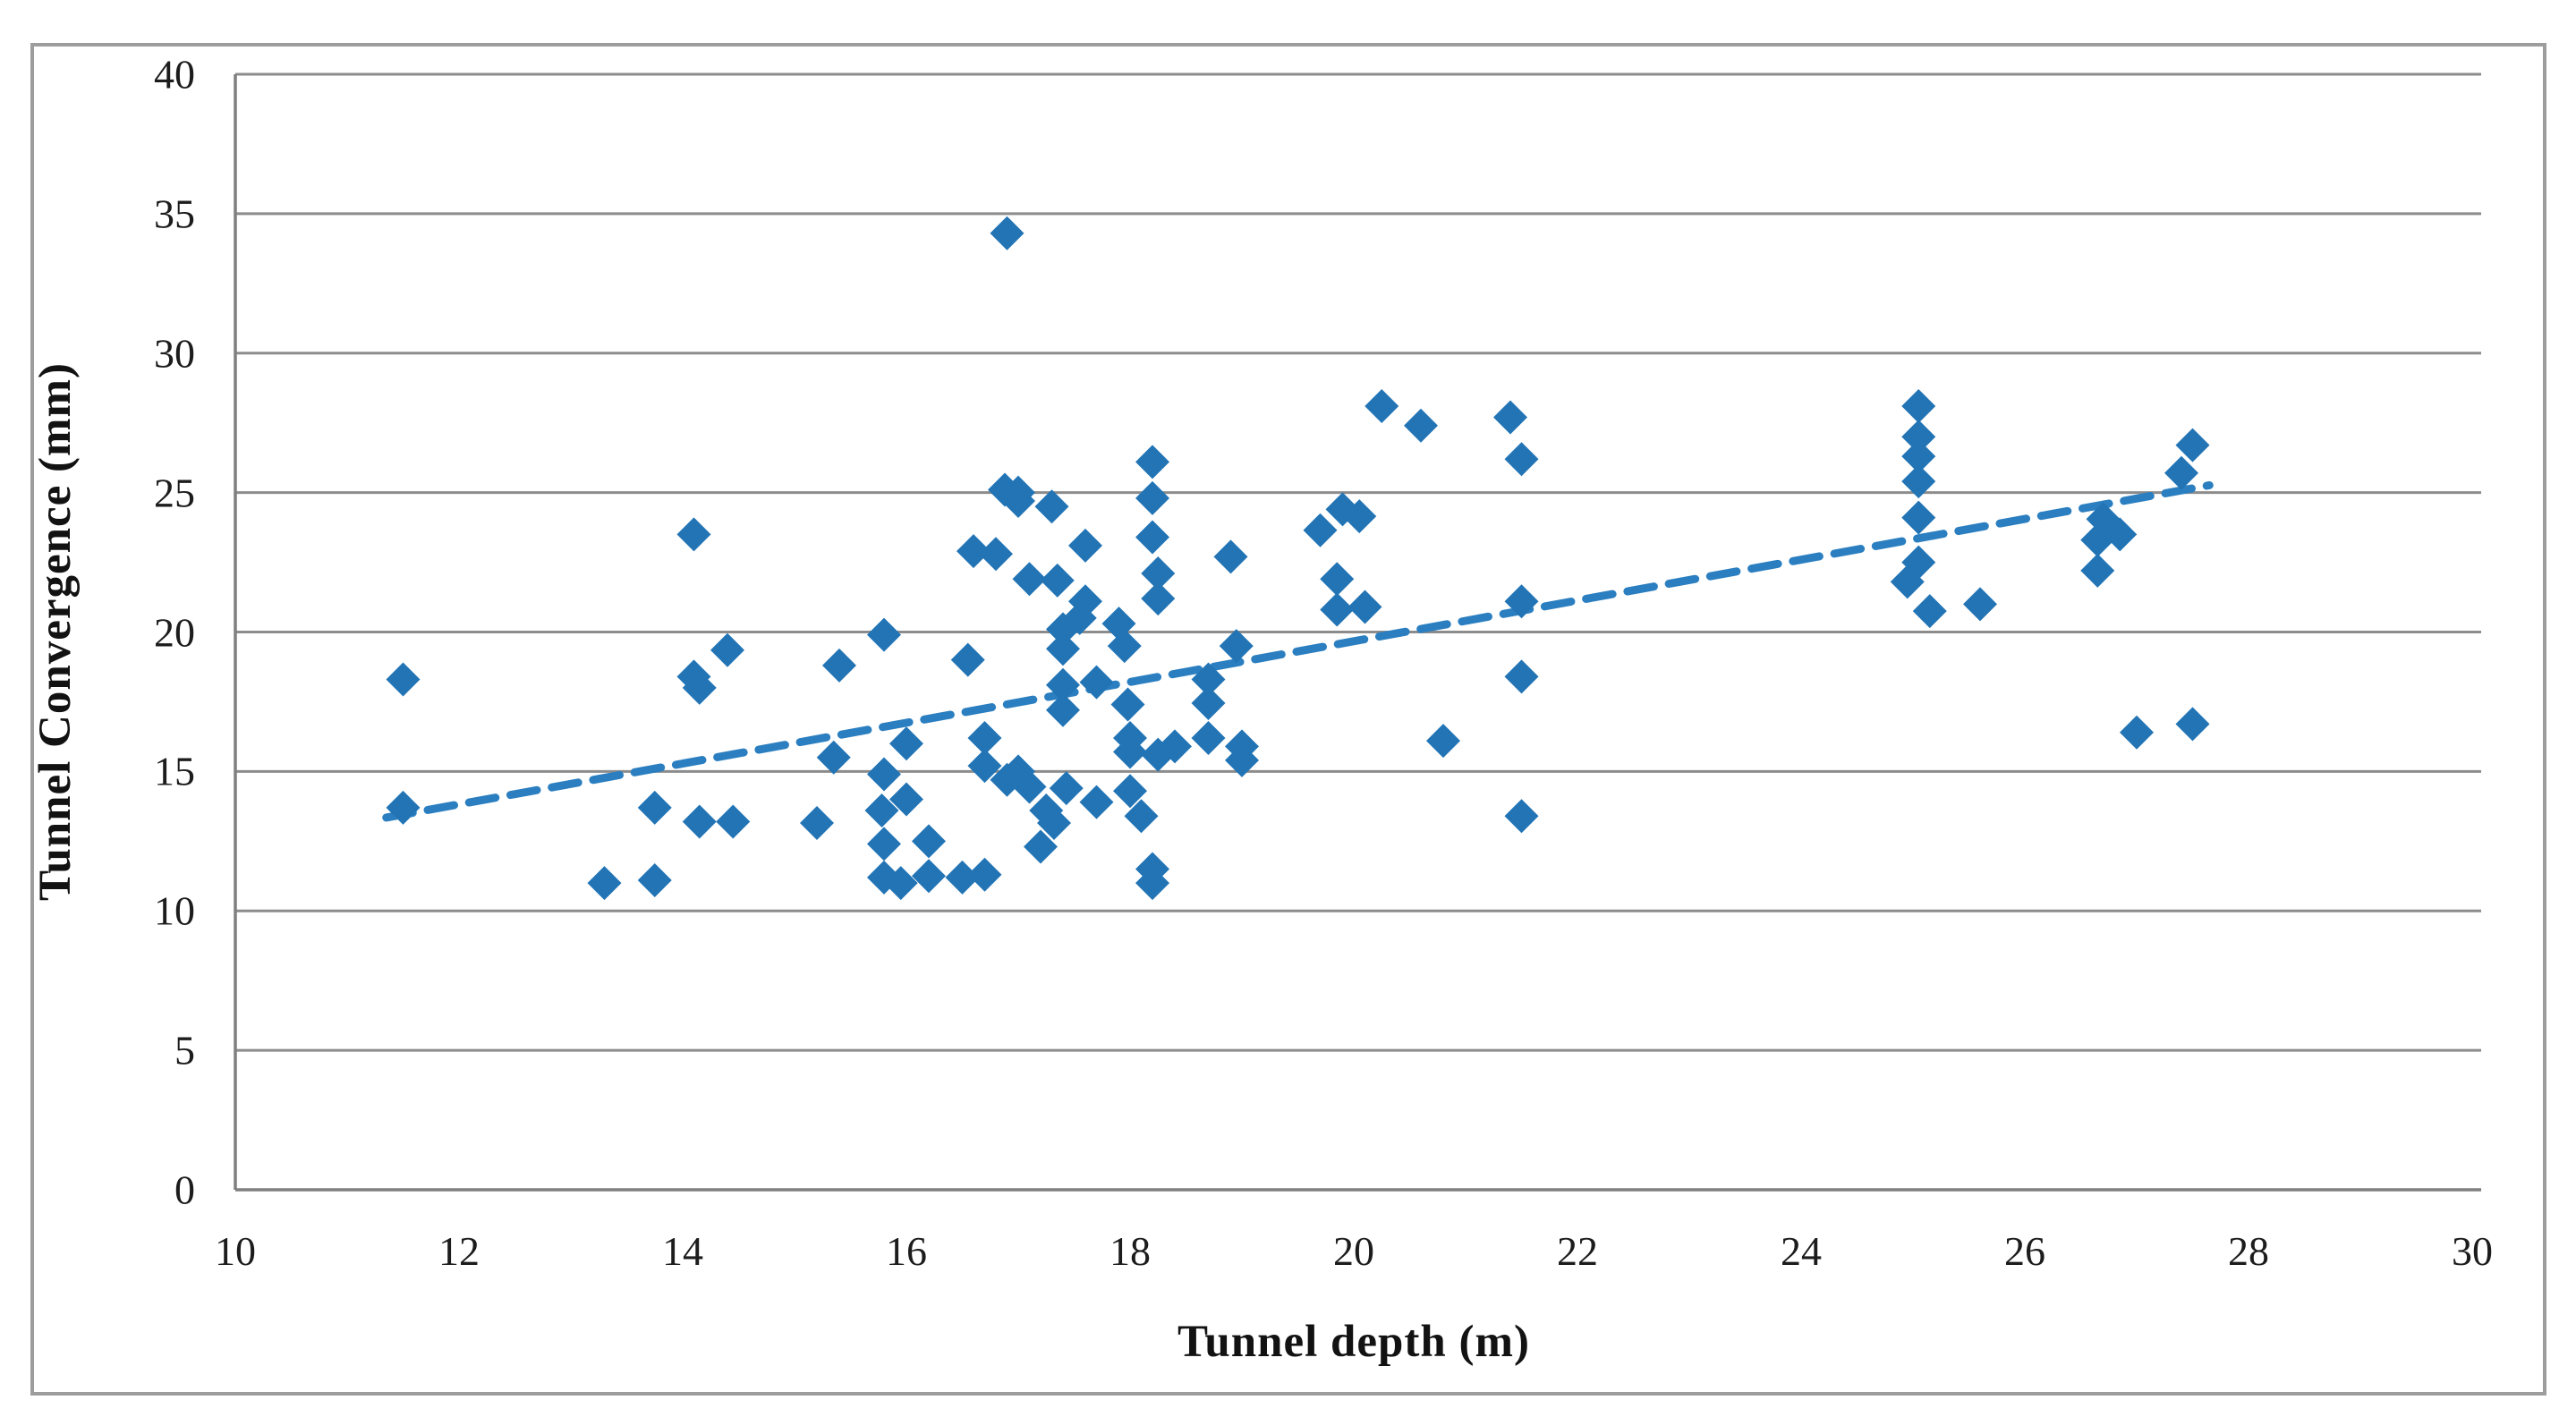 This screenshot has width=2576, height=1417. Describe the element at coordinates (1801, 1251) in the screenshot. I see `x-tick-label-24: 24` at that location.